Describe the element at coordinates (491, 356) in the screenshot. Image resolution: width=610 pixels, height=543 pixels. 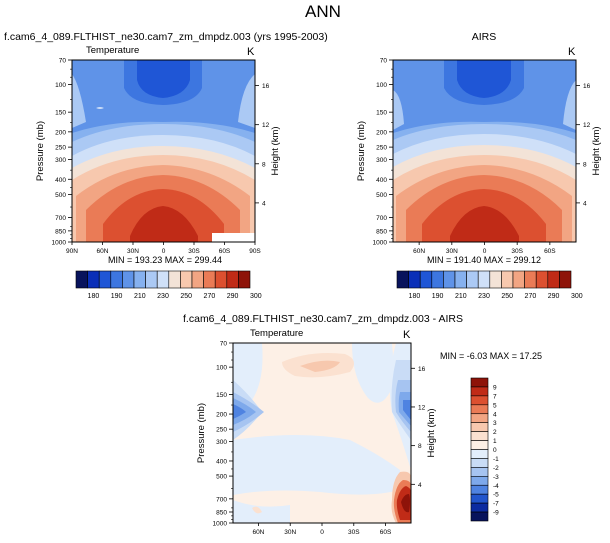
I see `panel-diff-stats: MIN = -6.03 MAX = 17.25` at that location.